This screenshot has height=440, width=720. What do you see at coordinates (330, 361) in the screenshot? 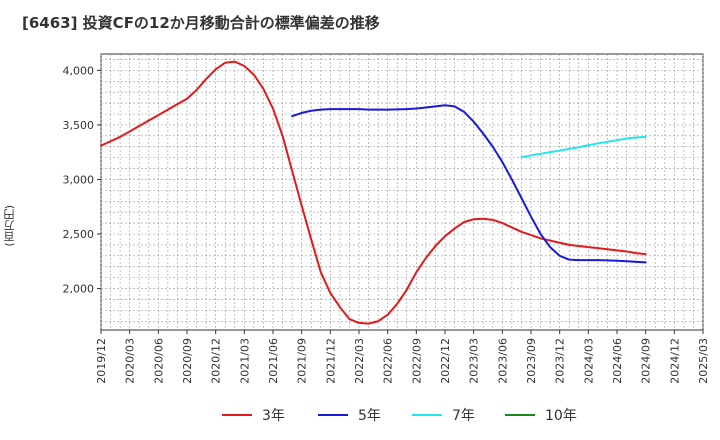
I see `x-tick-label: 2021/12` at bounding box center [330, 361].